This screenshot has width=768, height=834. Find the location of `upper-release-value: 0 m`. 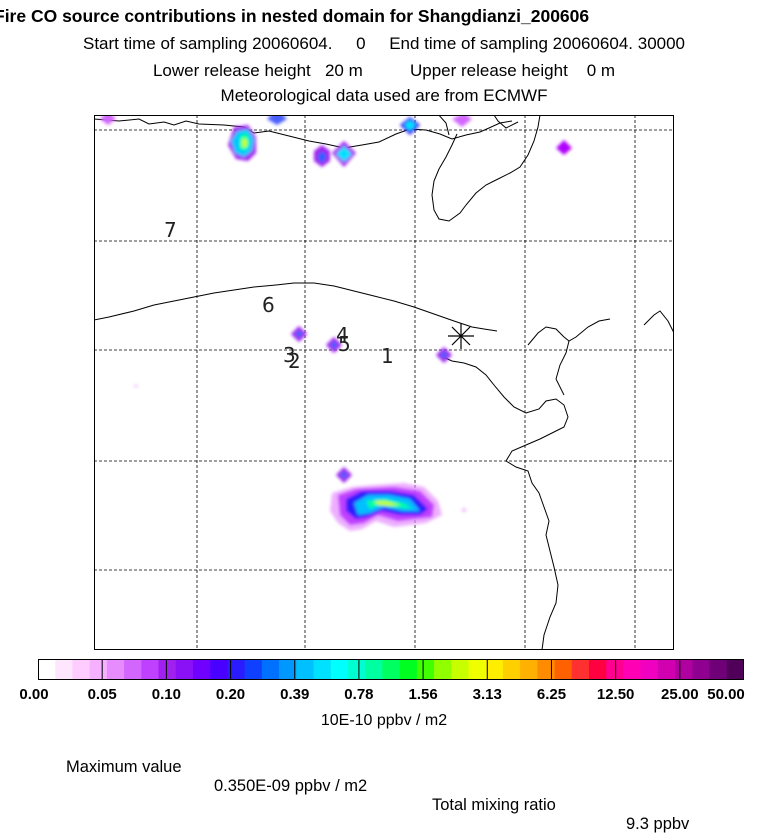

upper-release-value: 0 m is located at coordinates (601, 70).